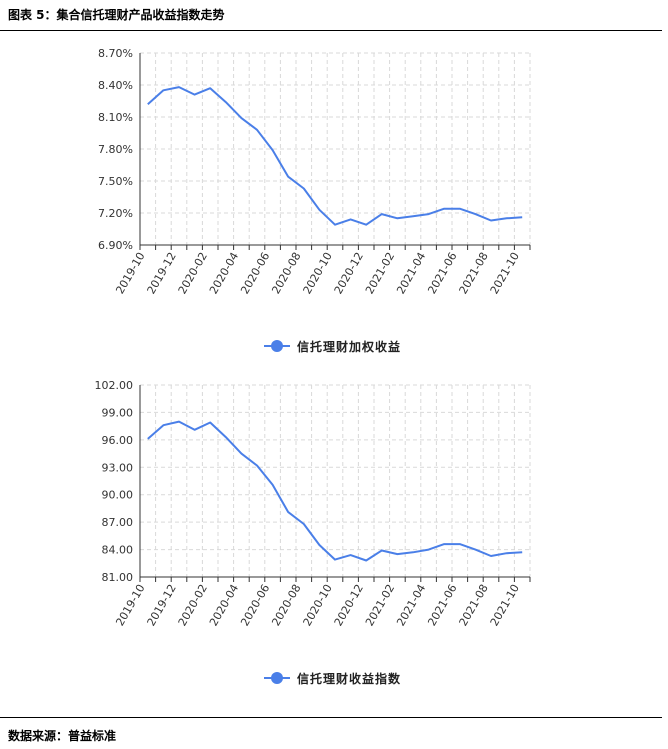  Describe the element at coordinates (318, 273) in the screenshot. I see `chart0-x-tick-label: 2020-10` at that location.